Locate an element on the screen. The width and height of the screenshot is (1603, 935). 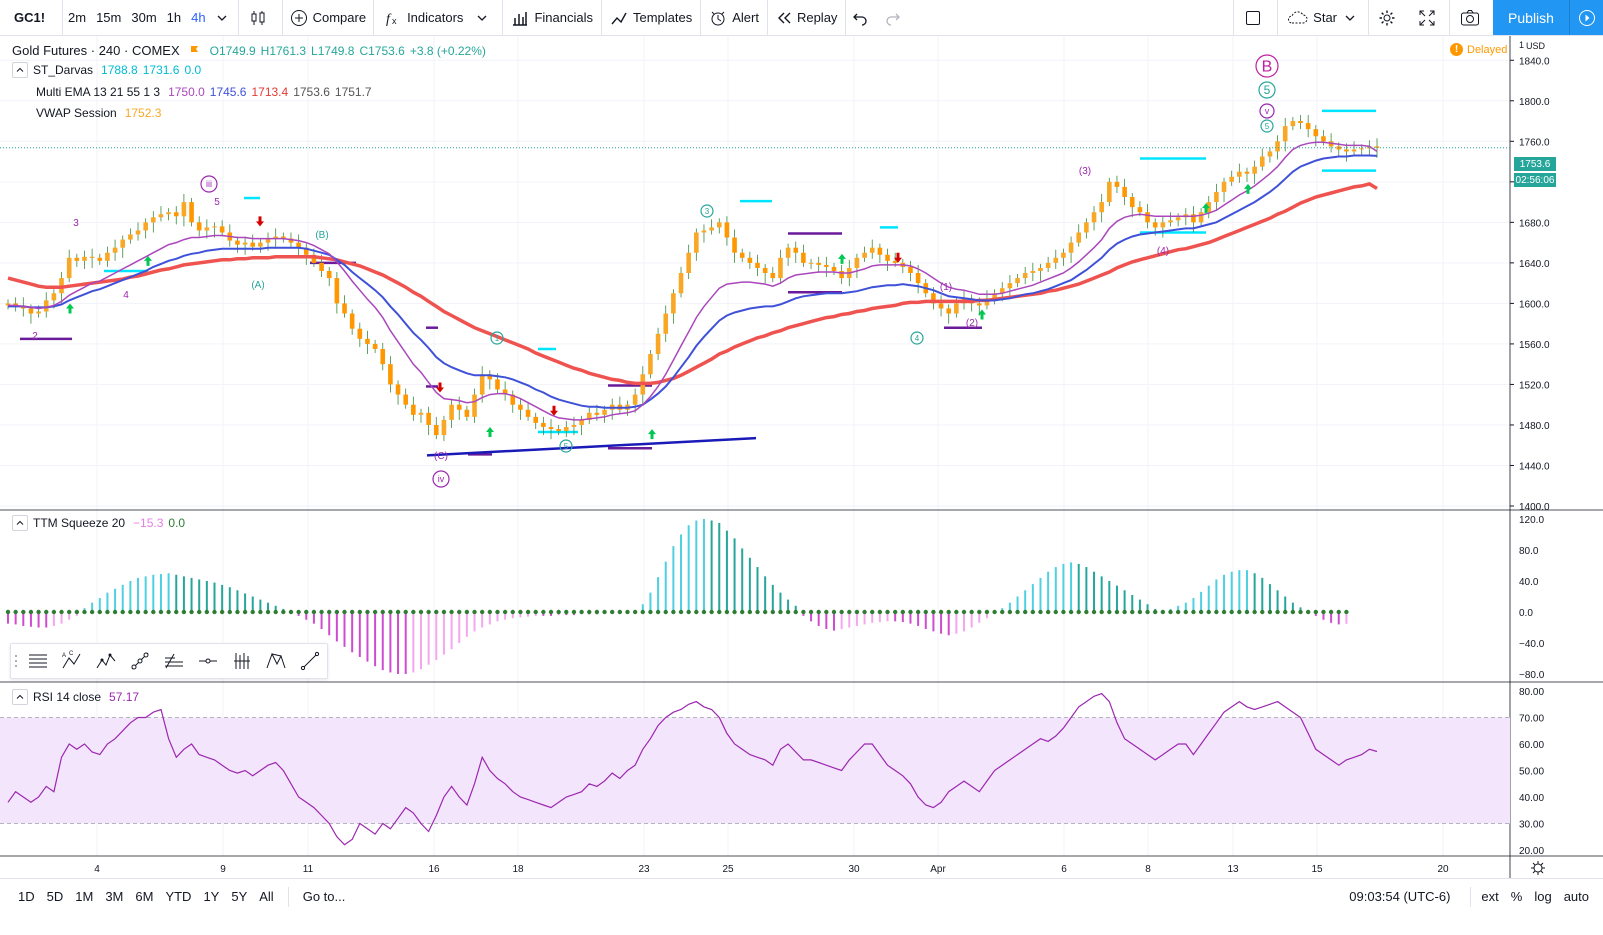
compare-button: Compare is located at coordinates (328, 18).